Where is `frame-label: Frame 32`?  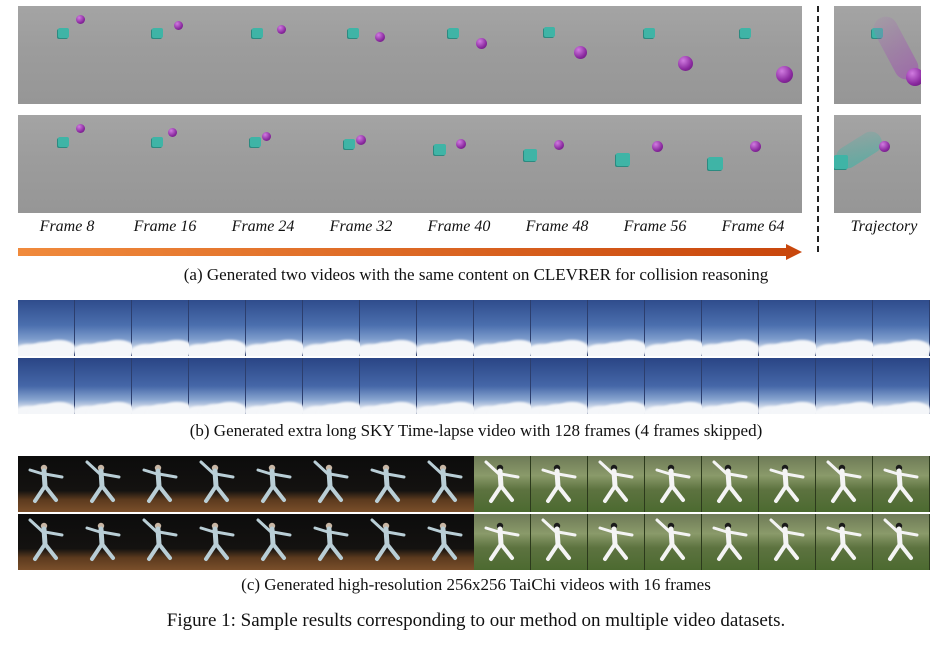 frame-label: Frame 32 is located at coordinates (361, 226).